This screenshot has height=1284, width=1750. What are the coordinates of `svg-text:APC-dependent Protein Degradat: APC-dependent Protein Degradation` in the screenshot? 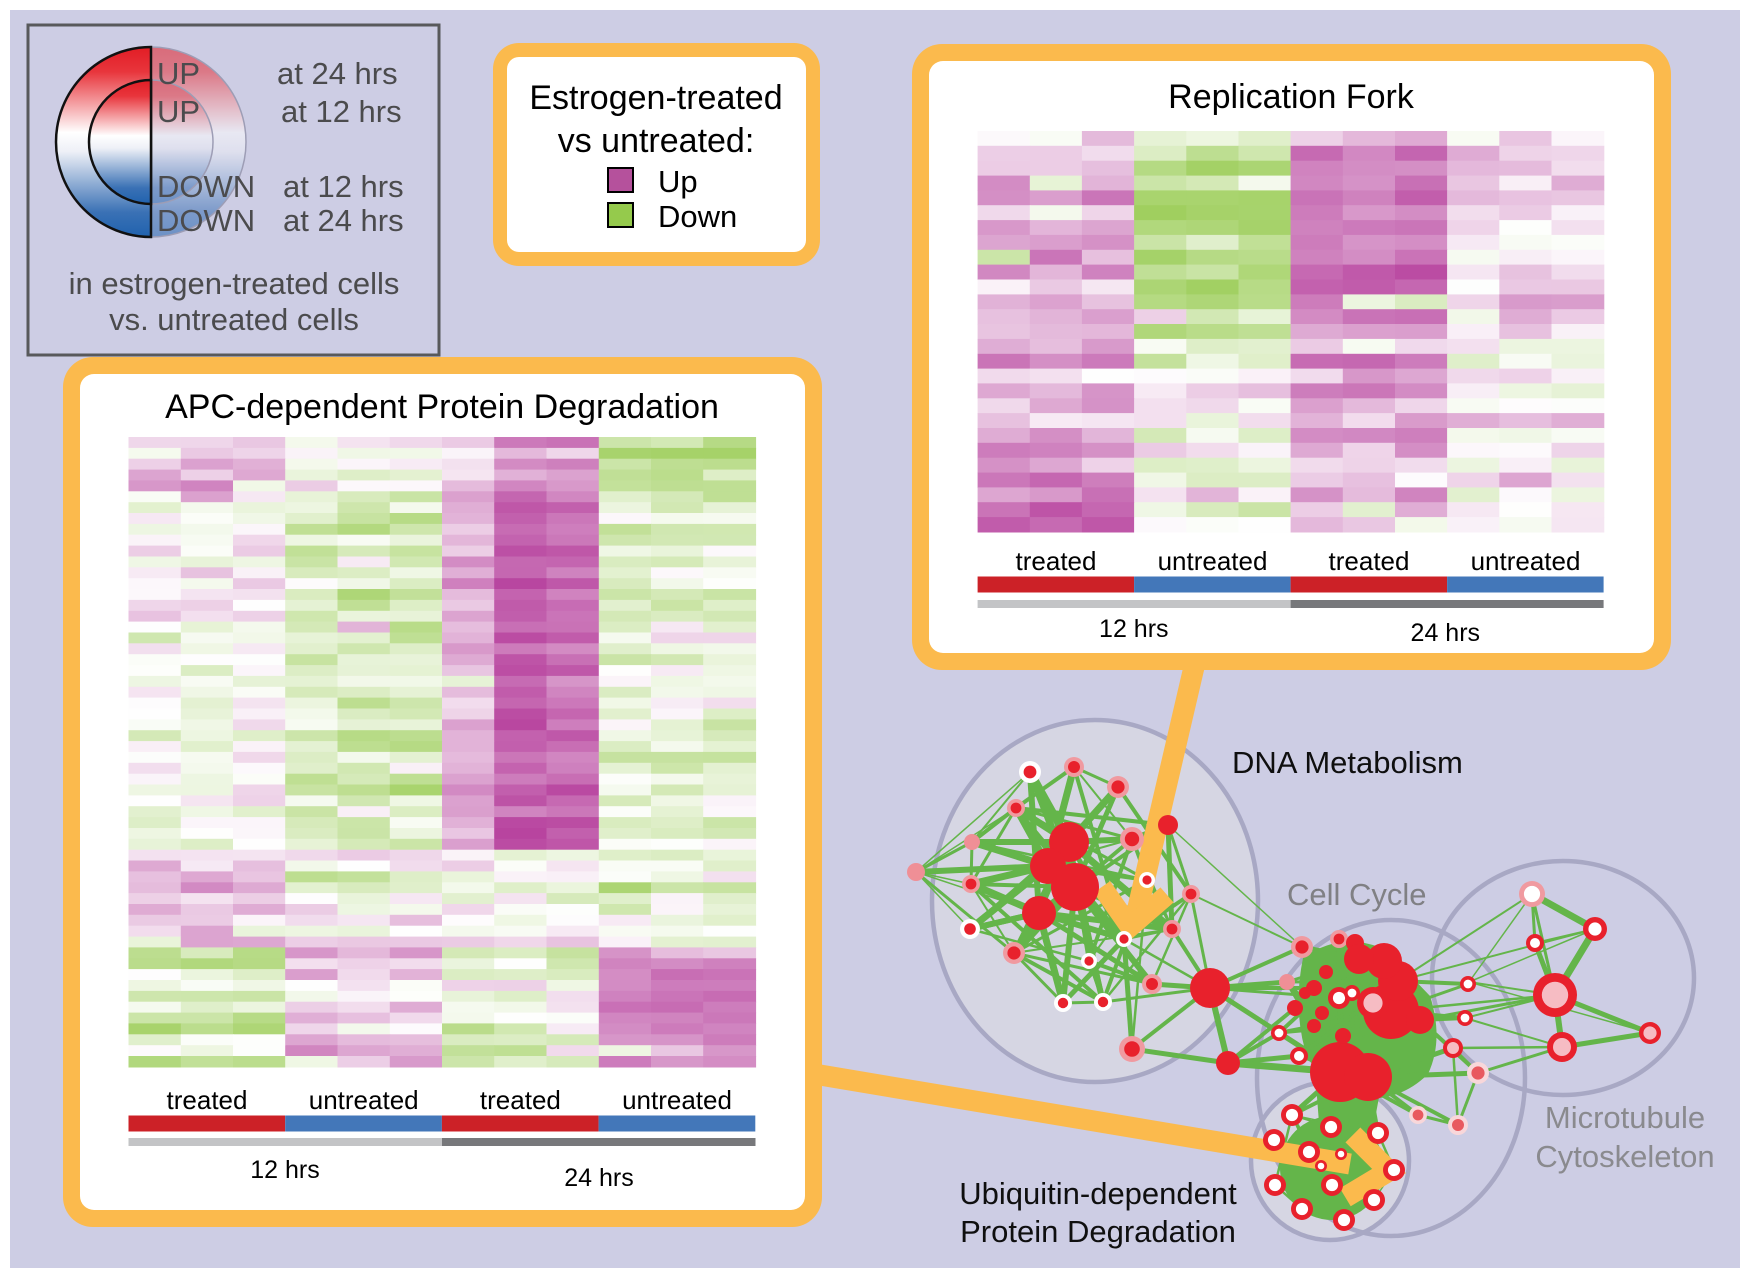 It's located at (442, 407).